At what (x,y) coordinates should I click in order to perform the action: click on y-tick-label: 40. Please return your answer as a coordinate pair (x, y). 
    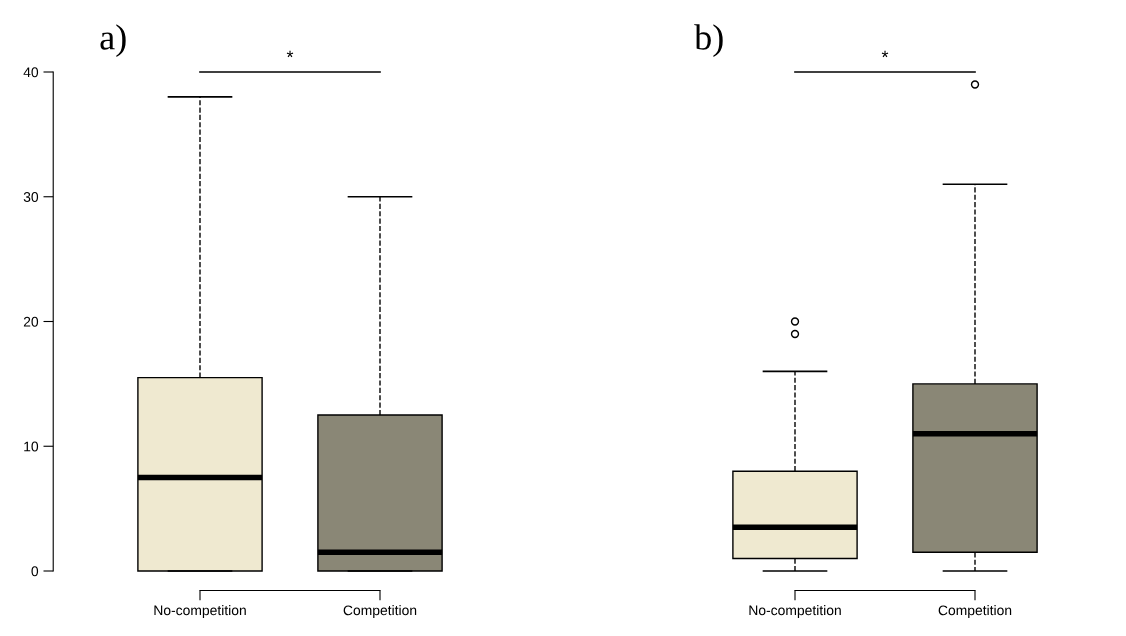
    Looking at the image, I should click on (31, 72).